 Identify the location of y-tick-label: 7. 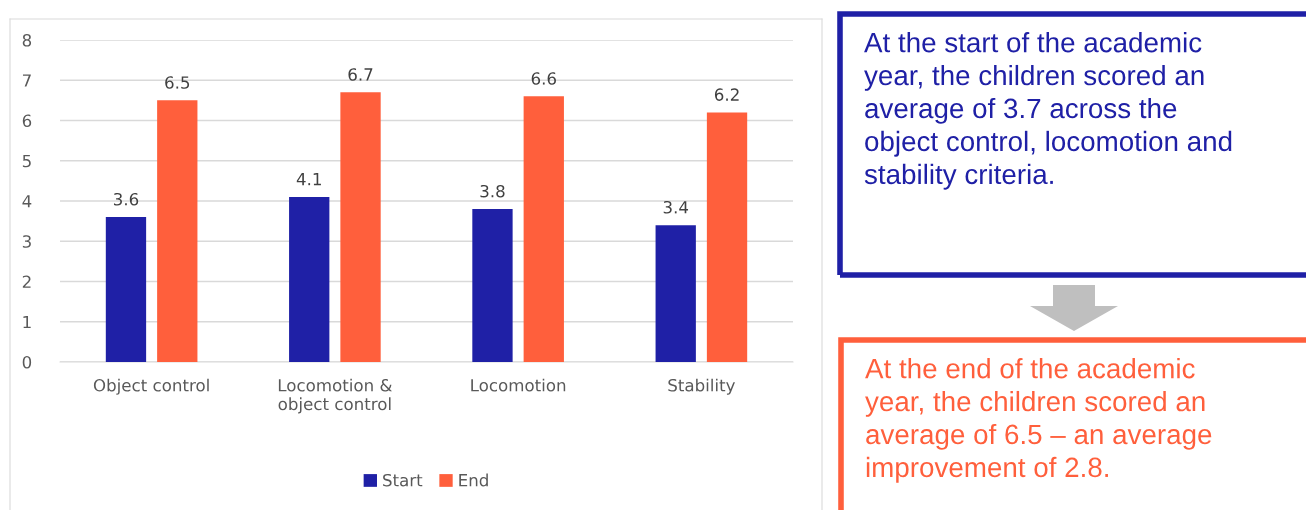
(26, 80).